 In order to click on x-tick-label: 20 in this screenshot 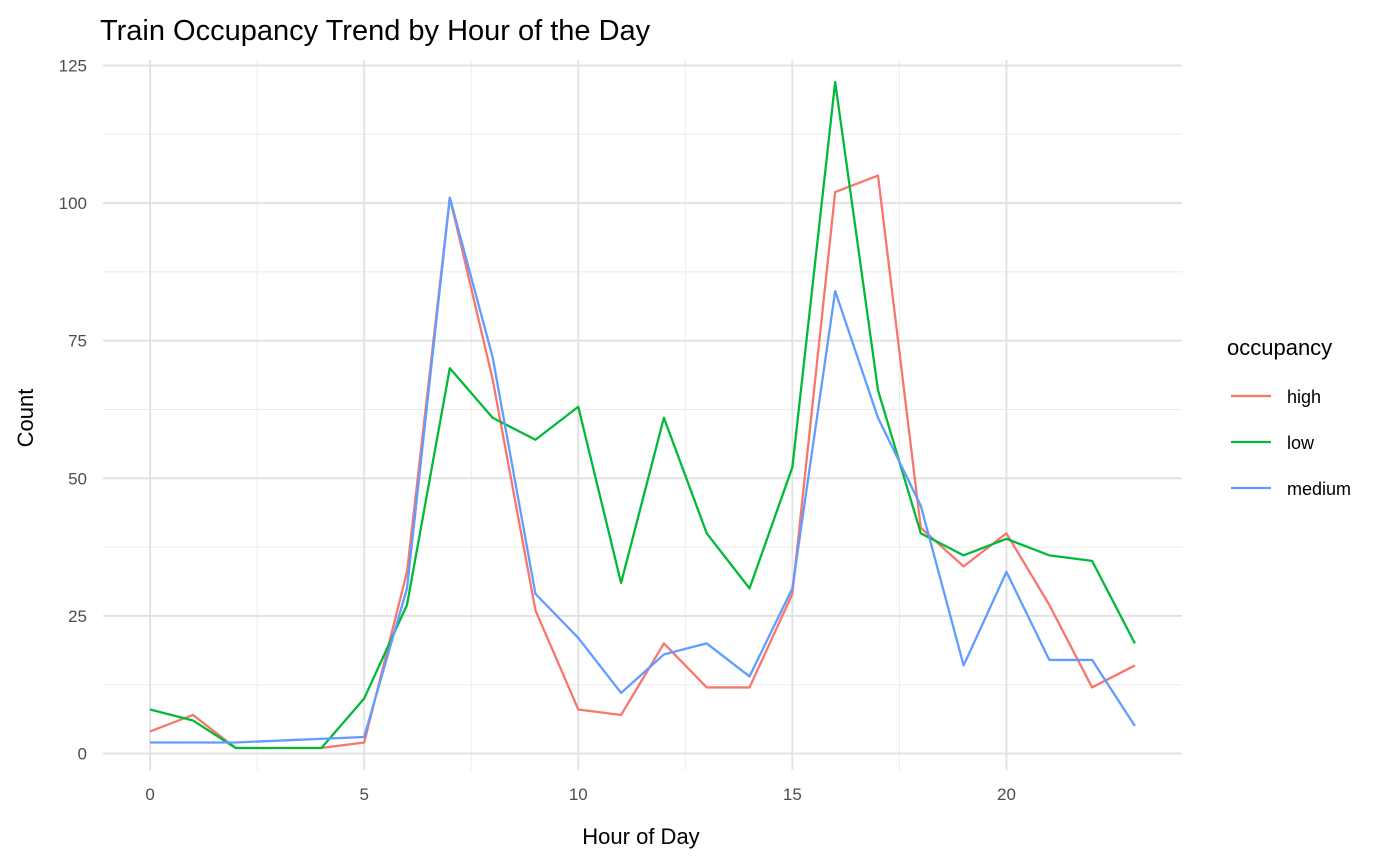, I will do `click(1006, 794)`.